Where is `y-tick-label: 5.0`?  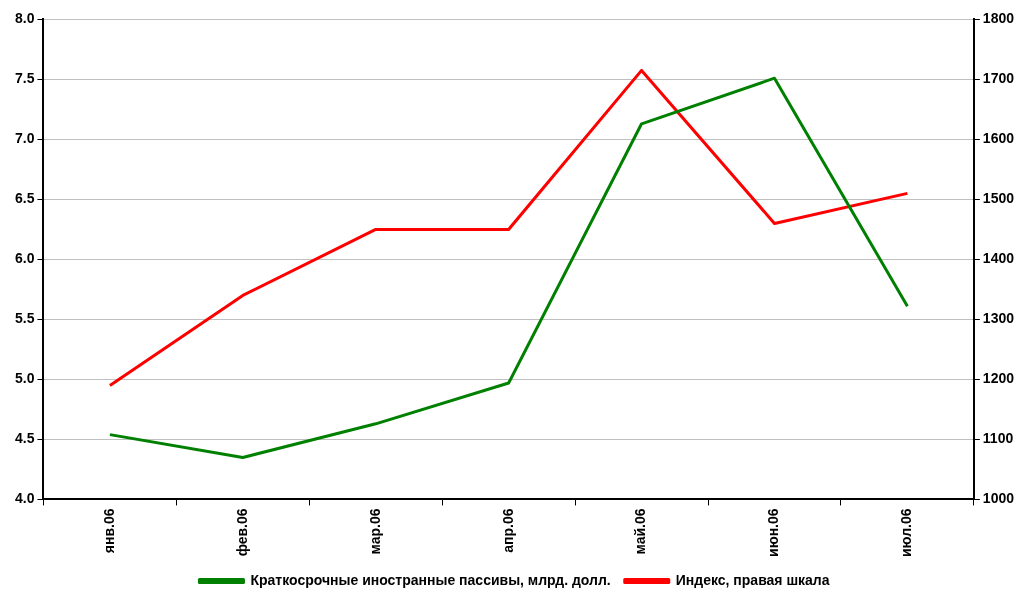
y-tick-label: 5.0 is located at coordinates (24, 378).